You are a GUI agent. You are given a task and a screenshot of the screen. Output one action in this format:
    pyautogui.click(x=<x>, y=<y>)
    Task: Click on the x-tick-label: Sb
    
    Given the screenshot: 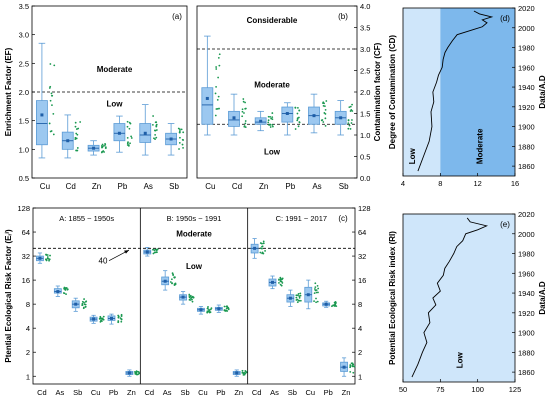 What is the action you would take?
    pyautogui.click(x=292, y=392)
    